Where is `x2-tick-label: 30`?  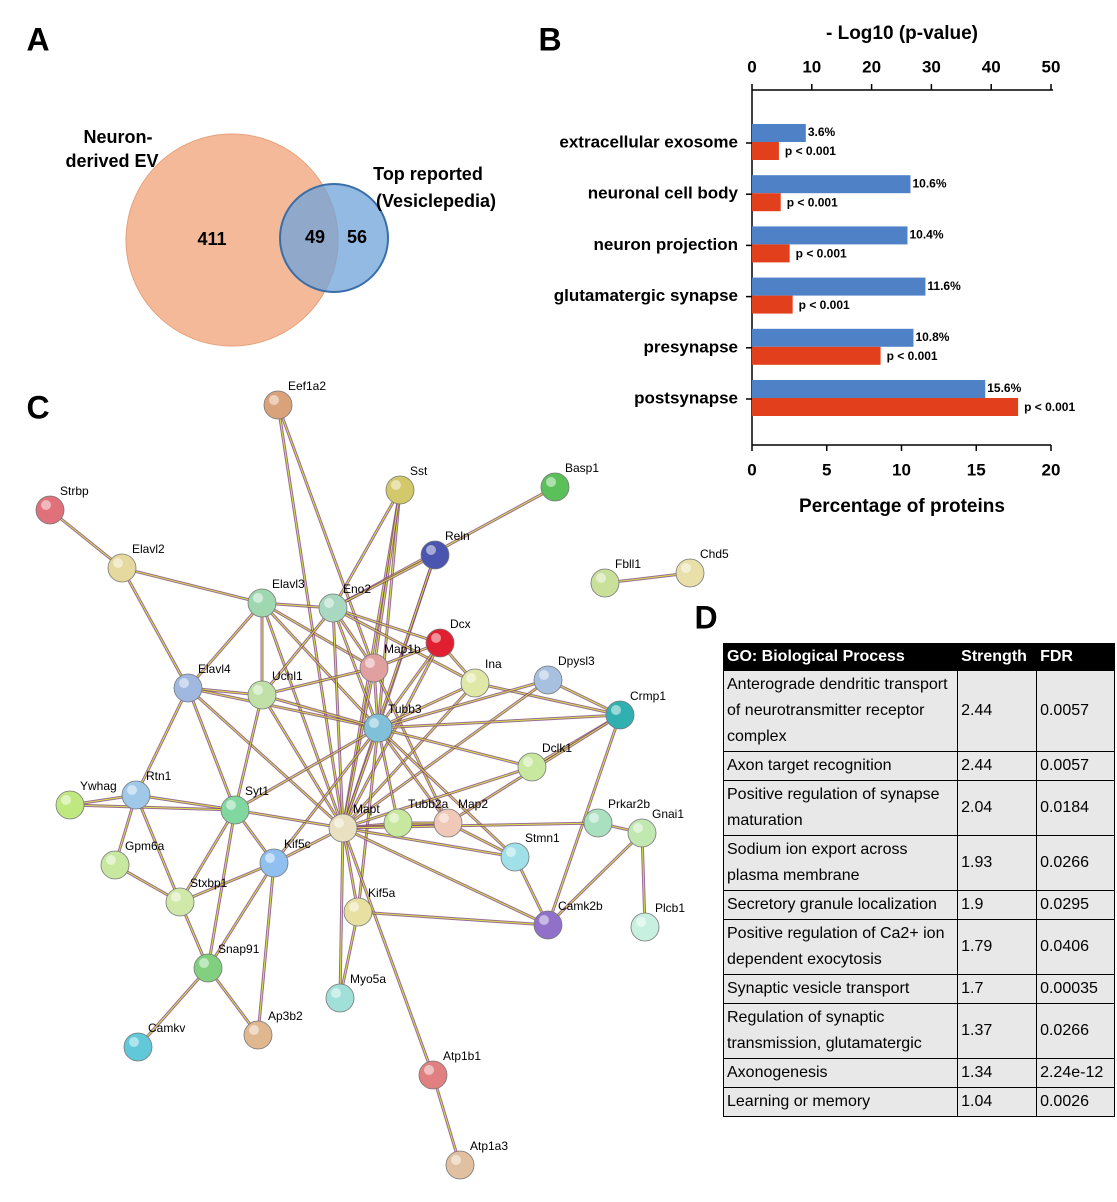
x2-tick-label: 30 is located at coordinates (931, 66).